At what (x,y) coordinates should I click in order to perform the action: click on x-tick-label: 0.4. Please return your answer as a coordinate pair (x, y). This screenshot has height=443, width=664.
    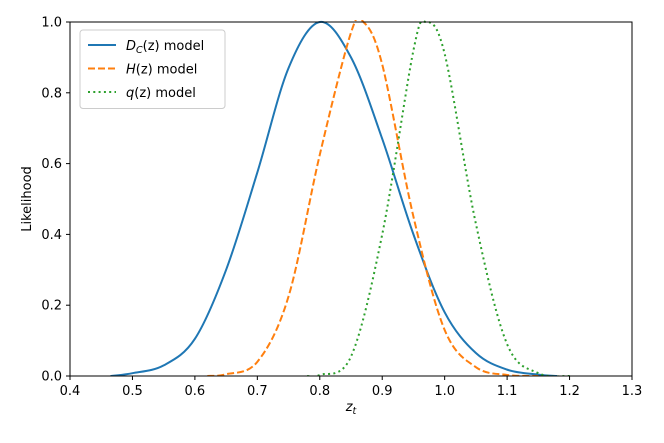
    Looking at the image, I should click on (70, 391).